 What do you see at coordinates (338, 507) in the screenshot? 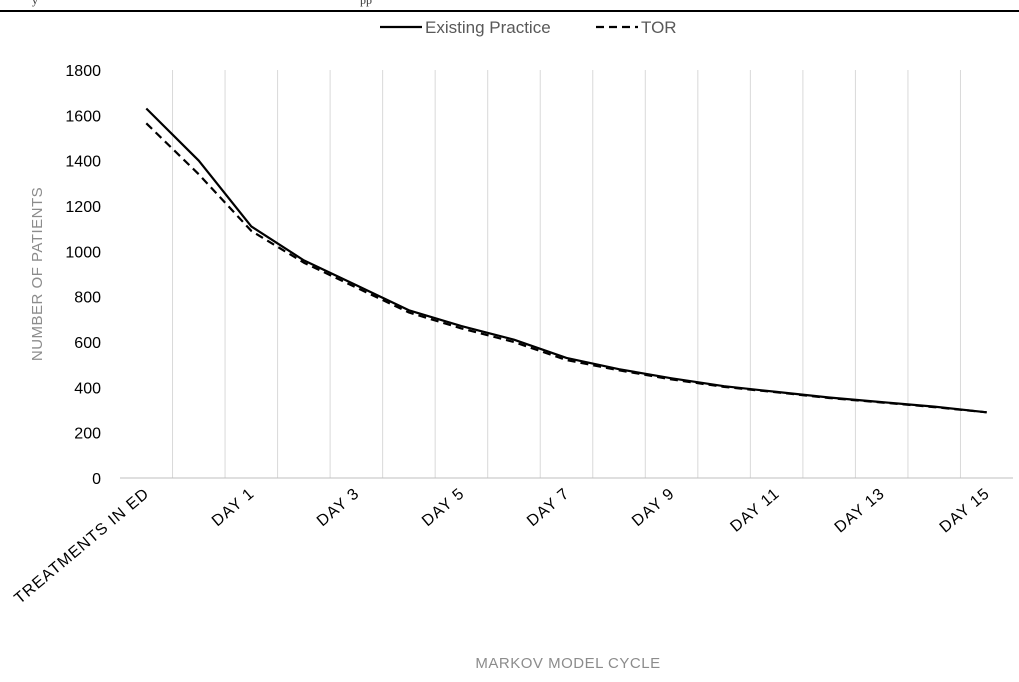
I see `x-tick-label: DAY 3` at bounding box center [338, 507].